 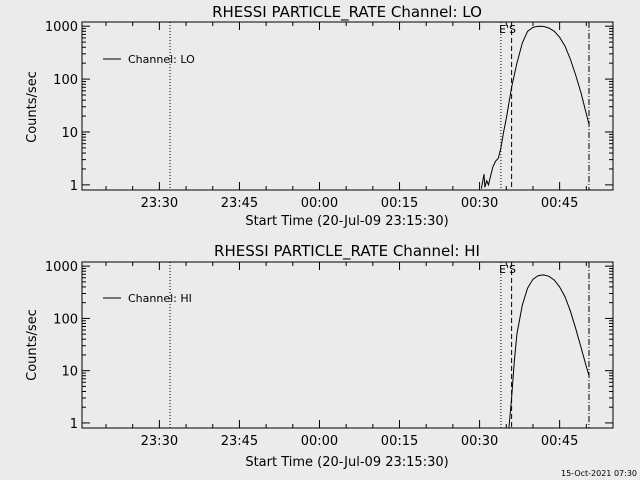 I want to click on footer-timestamp: 15-Oct-2021 07:30, so click(x=599, y=473).